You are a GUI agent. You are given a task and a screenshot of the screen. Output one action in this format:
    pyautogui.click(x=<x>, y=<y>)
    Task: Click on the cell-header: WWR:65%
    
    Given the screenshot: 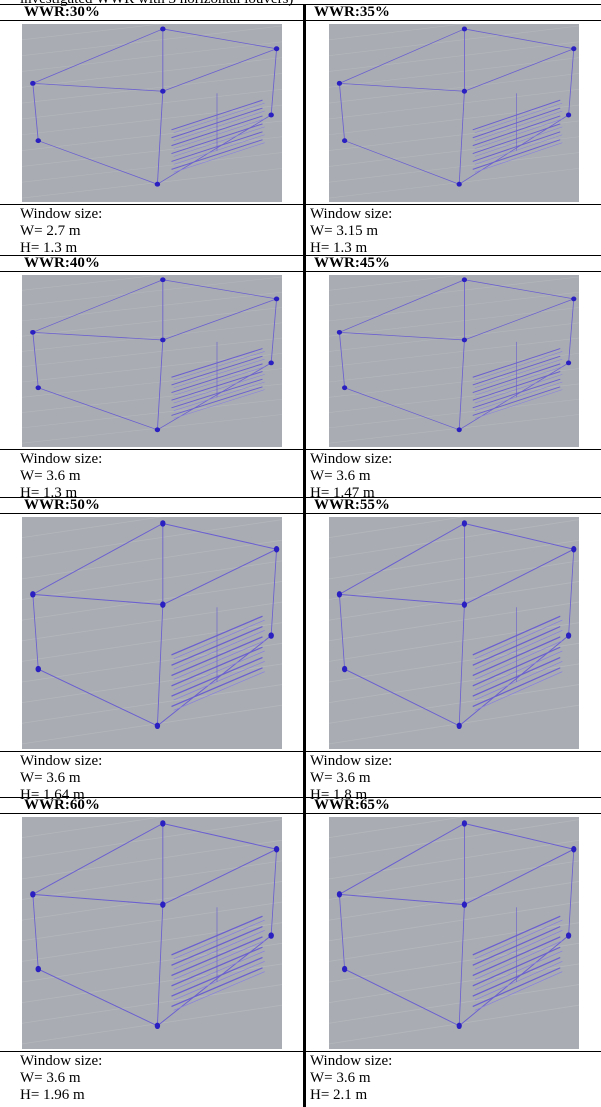 What is the action you would take?
    pyautogui.click(x=352, y=805)
    